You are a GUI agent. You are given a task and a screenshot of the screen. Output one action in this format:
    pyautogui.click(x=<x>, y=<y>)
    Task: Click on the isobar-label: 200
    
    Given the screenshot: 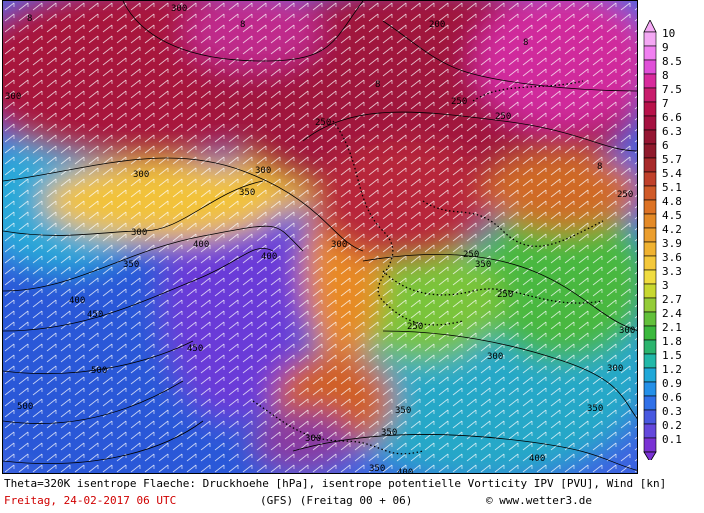 What is the action you would take?
    pyautogui.click(x=437, y=25)
    